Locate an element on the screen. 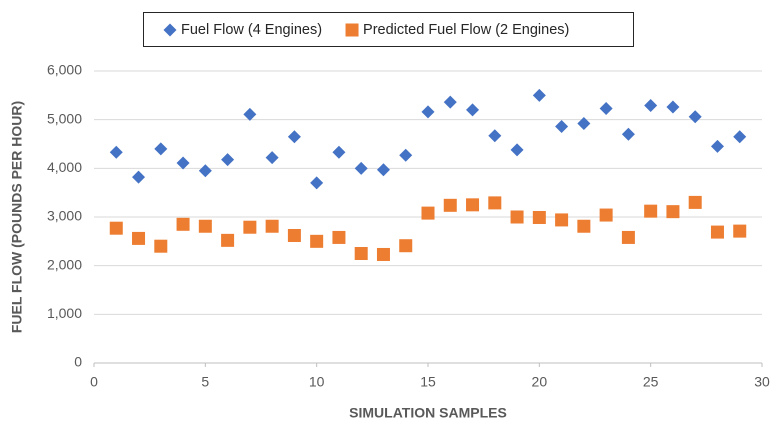  x-tick-label: 10 is located at coordinates (317, 382).